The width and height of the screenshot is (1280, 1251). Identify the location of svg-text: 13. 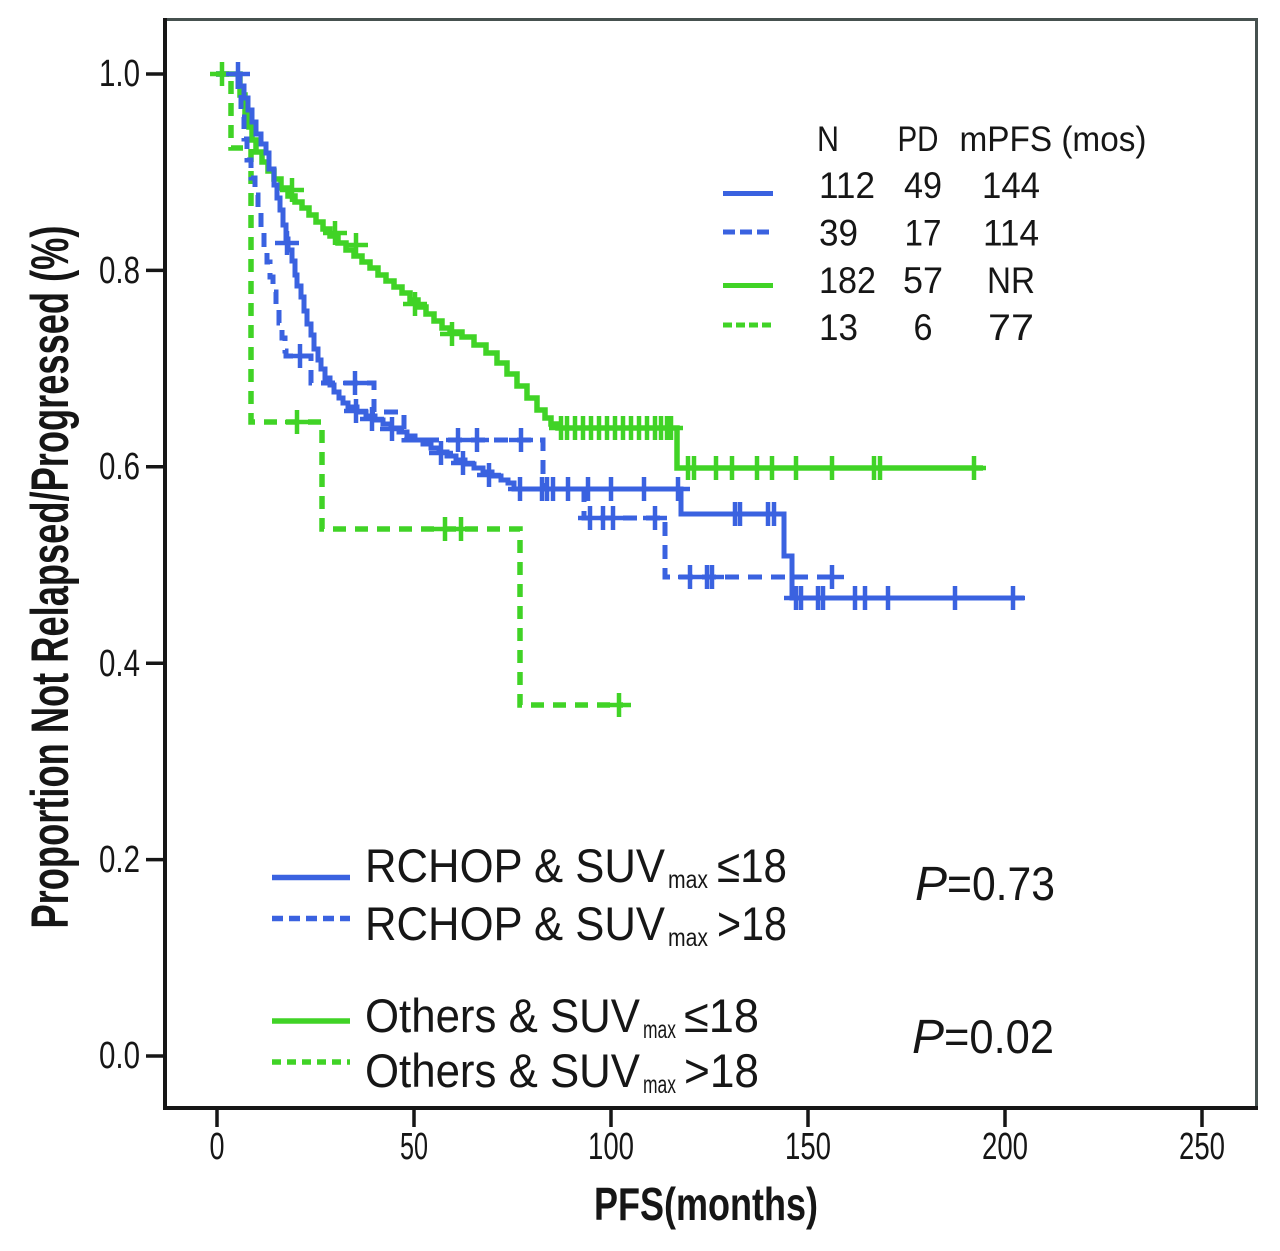
(838, 327).